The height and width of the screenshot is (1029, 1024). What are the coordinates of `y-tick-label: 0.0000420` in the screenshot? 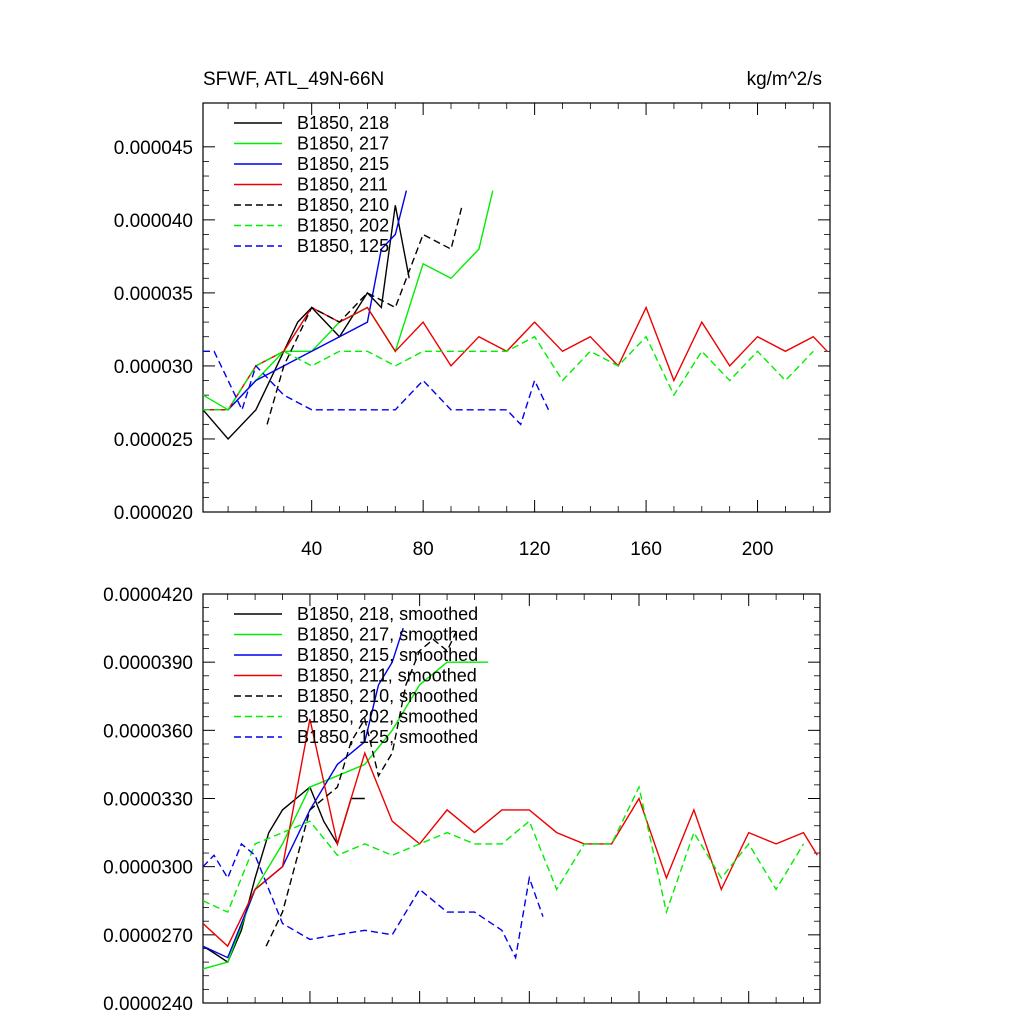 It's located at (148, 595).